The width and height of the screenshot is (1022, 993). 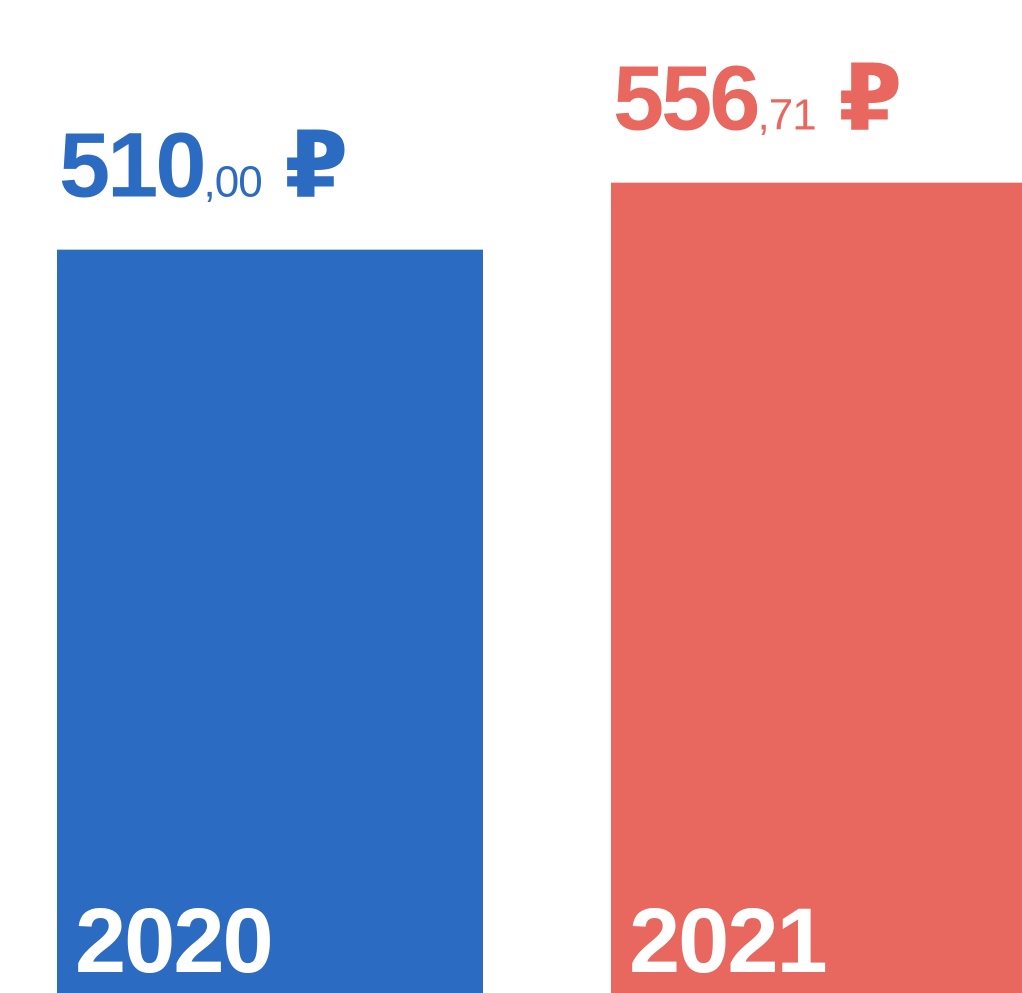 What do you see at coordinates (202, 166) in the screenshot?
I see `value-label: 510,00 ₽` at bounding box center [202, 166].